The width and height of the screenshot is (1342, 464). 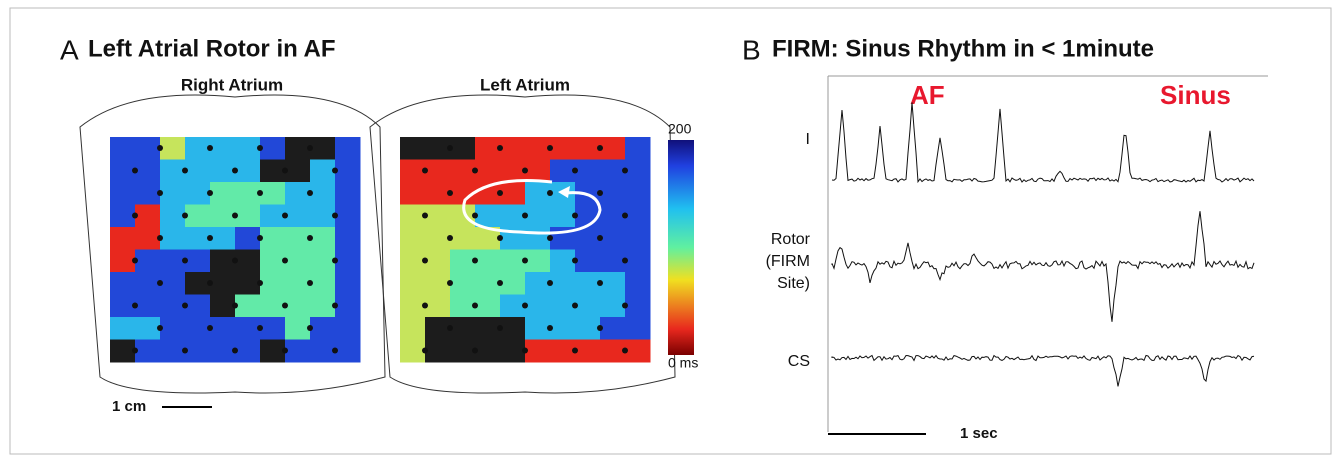 I want to click on trace-label: Rotor, so click(x=791, y=239).